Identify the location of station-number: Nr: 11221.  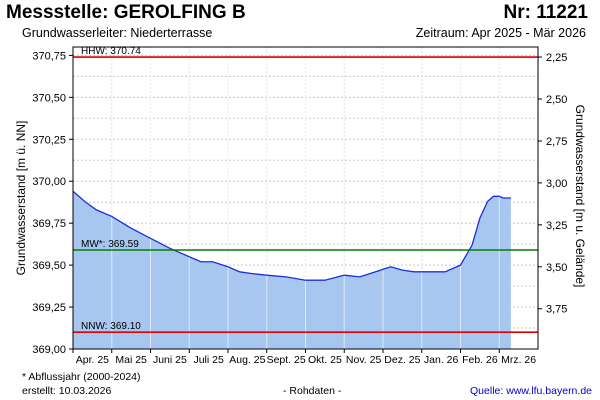
(545, 12).